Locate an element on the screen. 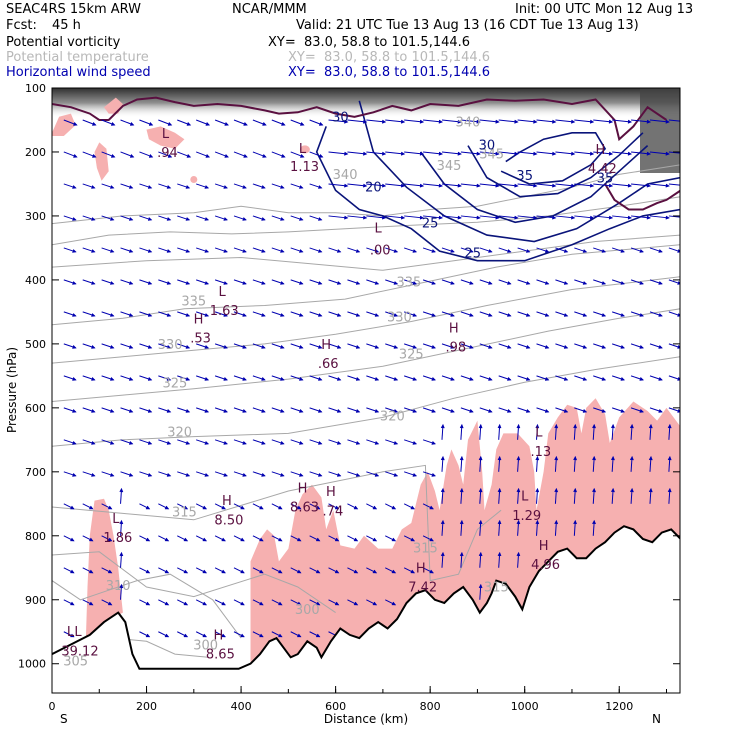 Image resolution: width=740 pixels, height=740 pixels. extremum-value: 1.29 is located at coordinates (526, 516).